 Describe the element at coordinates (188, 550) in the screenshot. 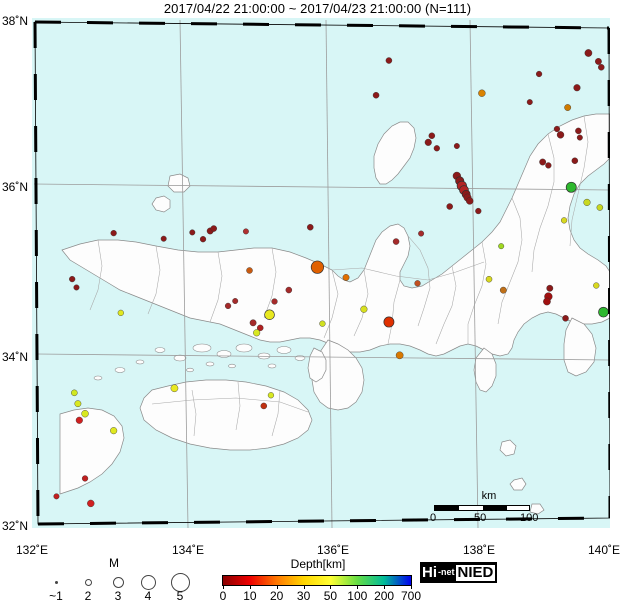

I see `lon-label-134: 134˚E` at that location.